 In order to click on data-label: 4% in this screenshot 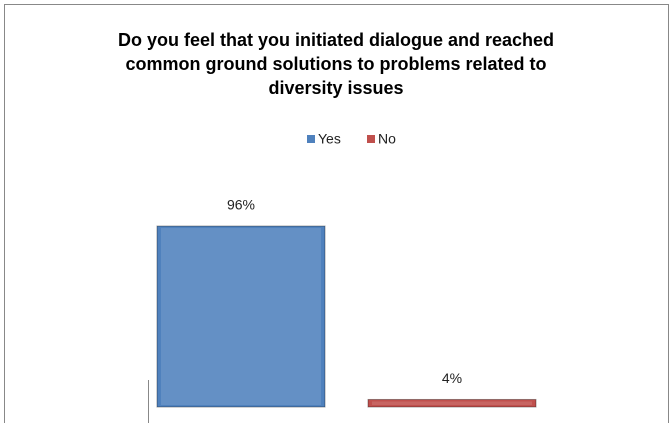, I will do `click(452, 378)`.